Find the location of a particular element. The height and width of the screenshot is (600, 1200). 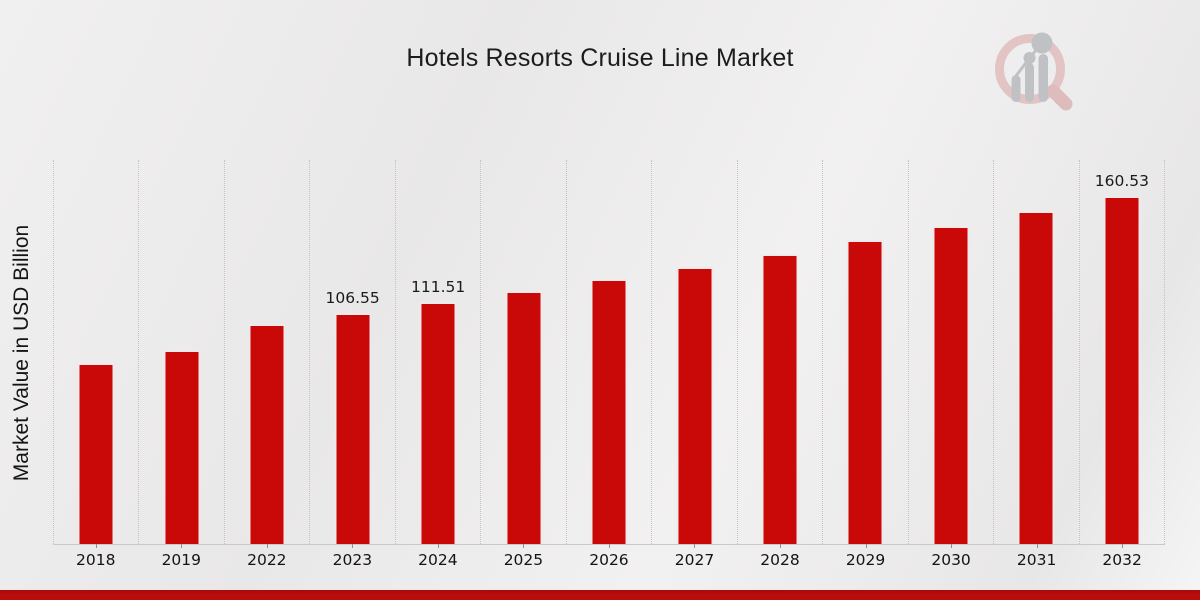

x-axis-cell: 2022 is located at coordinates (267, 556).